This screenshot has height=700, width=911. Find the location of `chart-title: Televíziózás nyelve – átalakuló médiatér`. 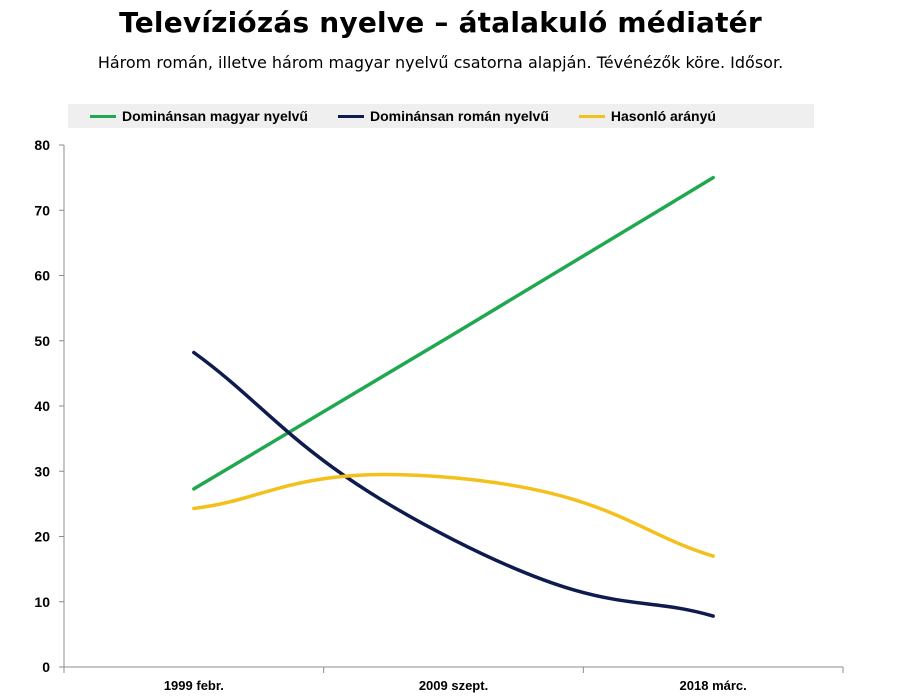

chart-title: Televíziózás nyelve – átalakuló médiatér is located at coordinates (440, 22).